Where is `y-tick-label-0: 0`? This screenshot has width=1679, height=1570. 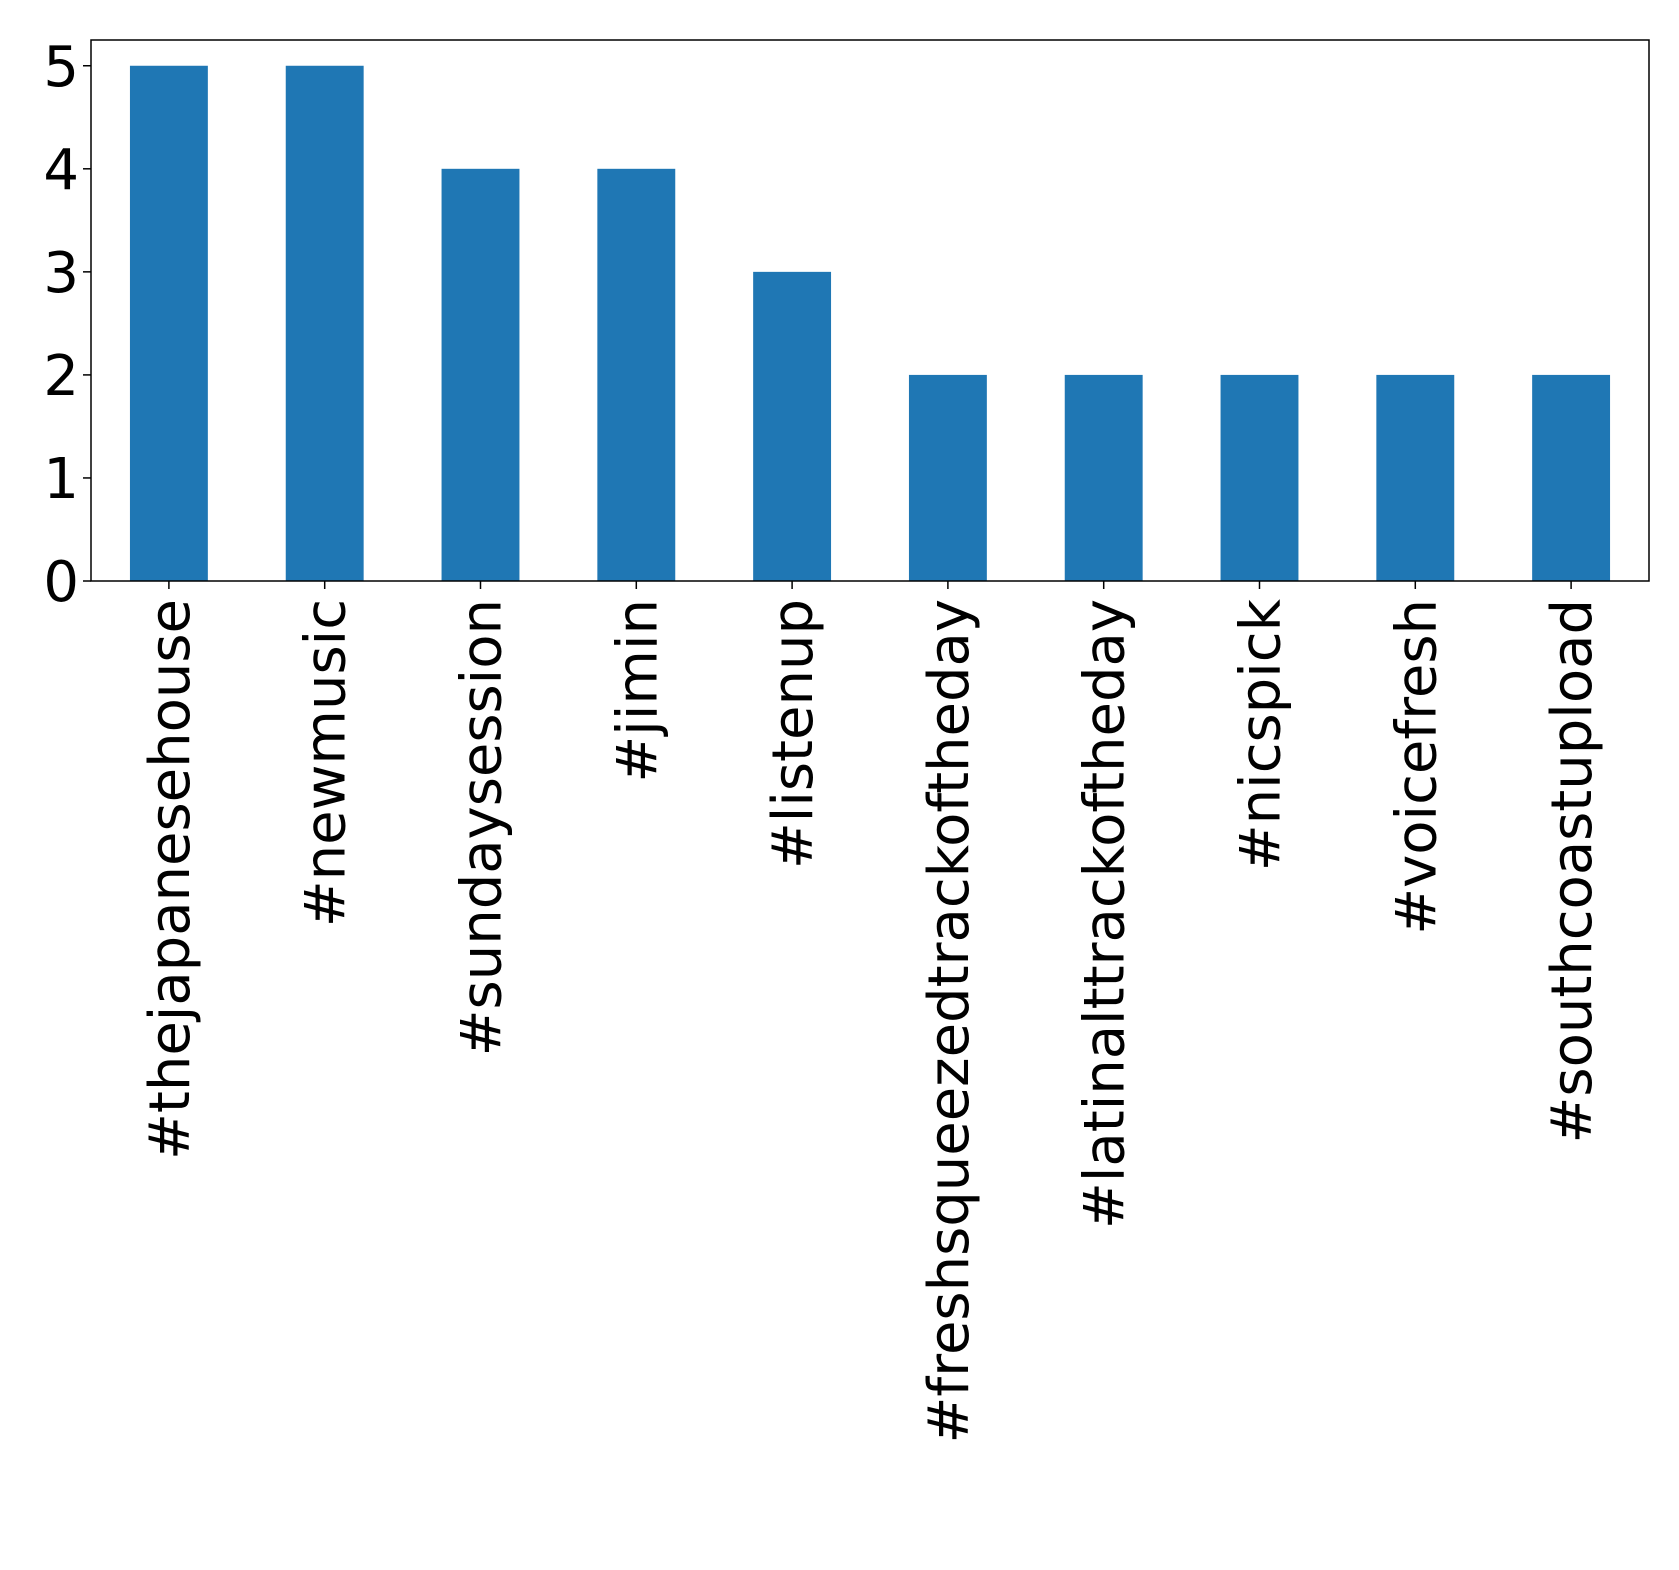 y-tick-label-0: 0 is located at coordinates (61, 582).